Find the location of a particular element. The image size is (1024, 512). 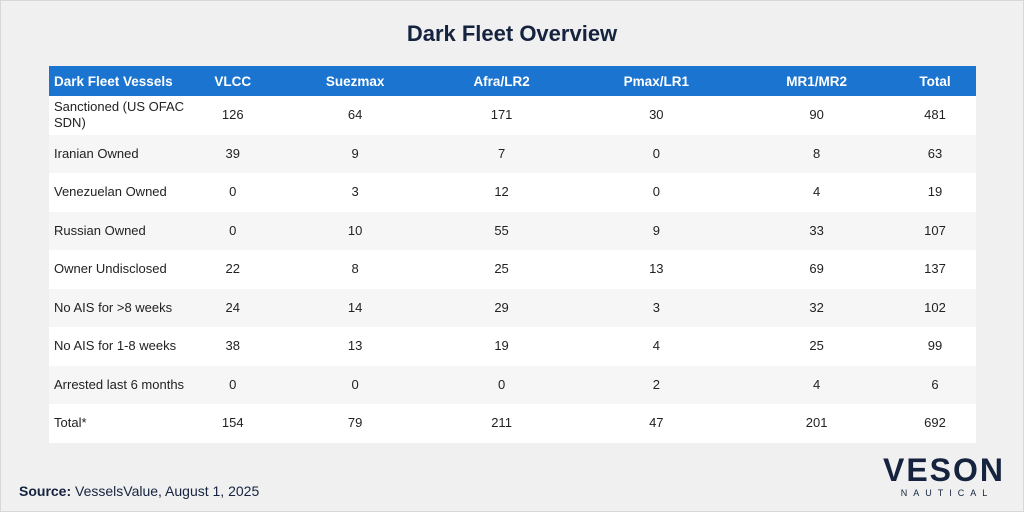

cell: 137 is located at coordinates (934, 269).